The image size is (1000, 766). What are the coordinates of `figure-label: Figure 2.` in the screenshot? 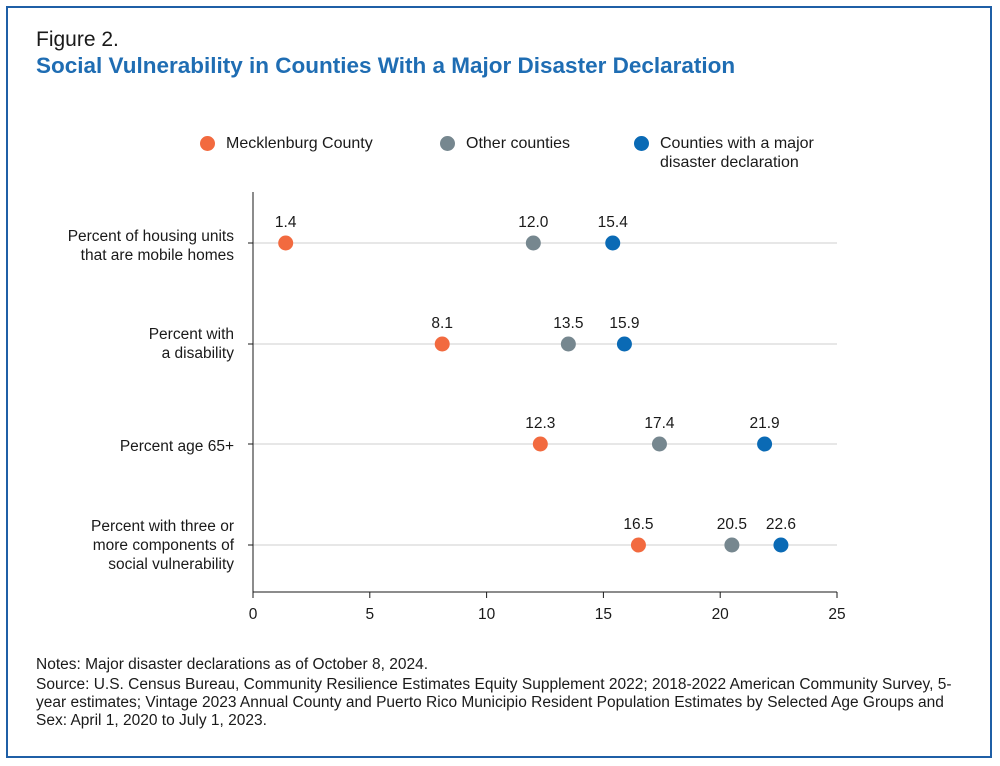 It's located at (77, 39).